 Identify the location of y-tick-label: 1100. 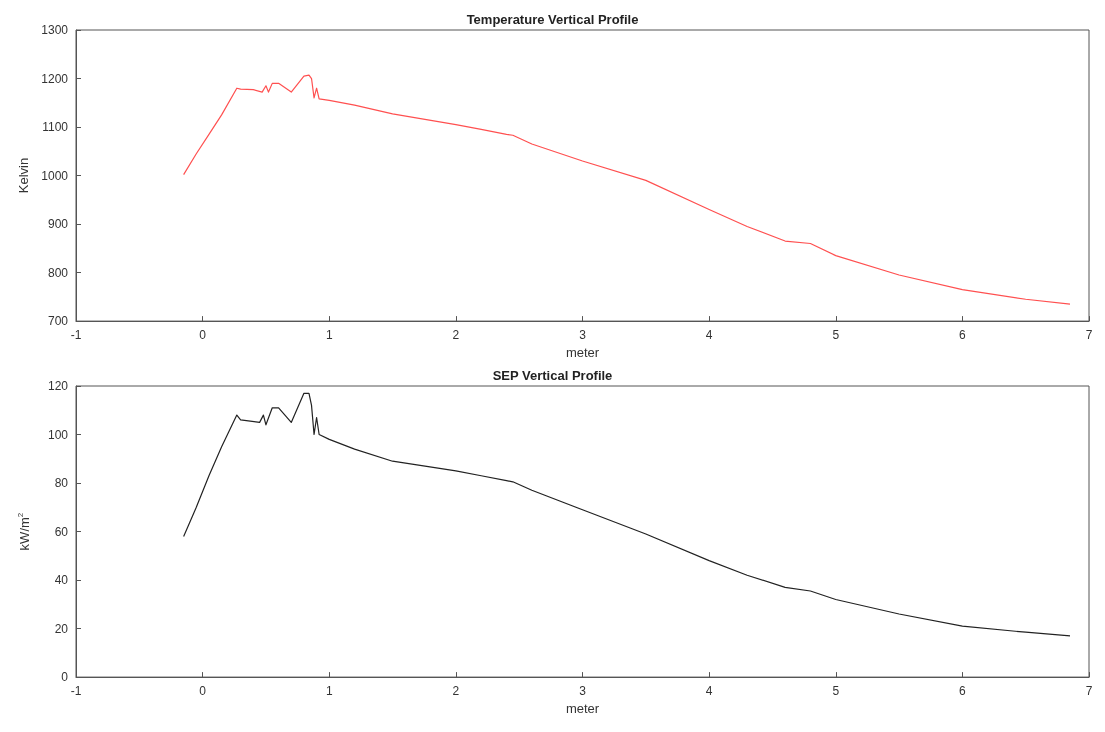
(55, 127).